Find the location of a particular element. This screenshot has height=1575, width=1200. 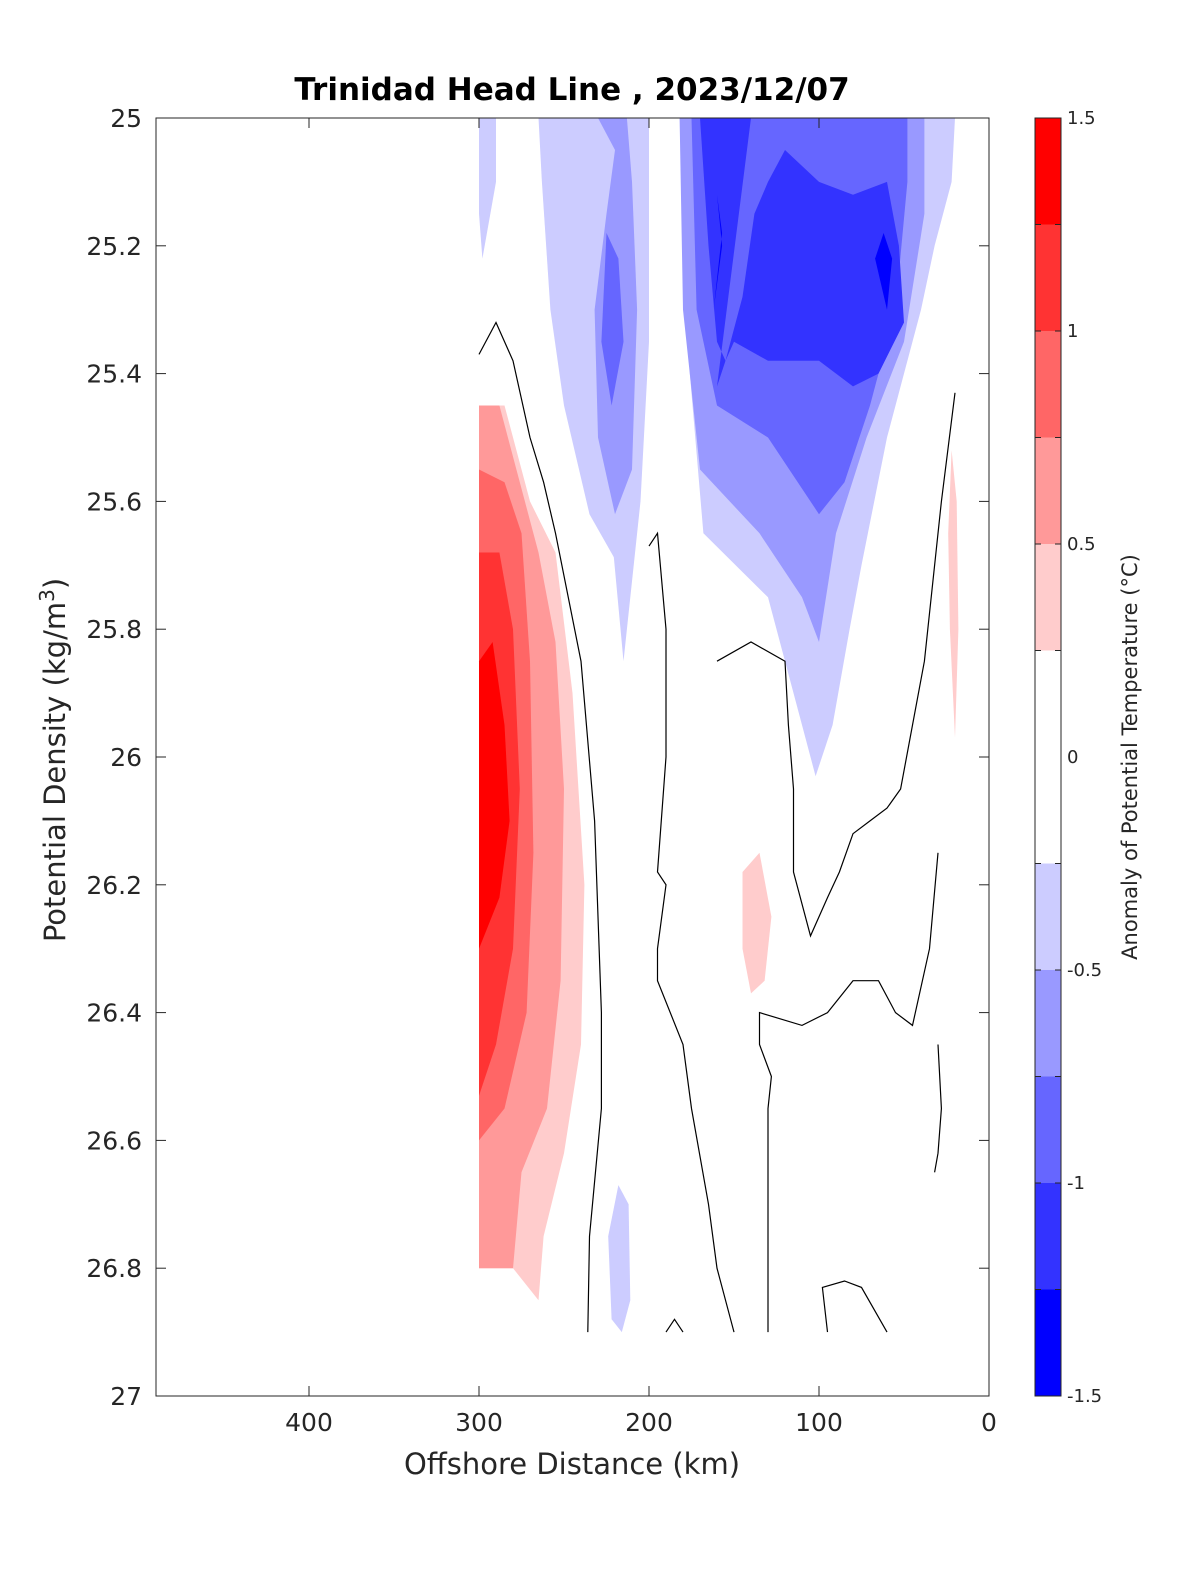

colorbar-label: Anomaly of Potential Temperature (°C) is located at coordinates (1130, 757).